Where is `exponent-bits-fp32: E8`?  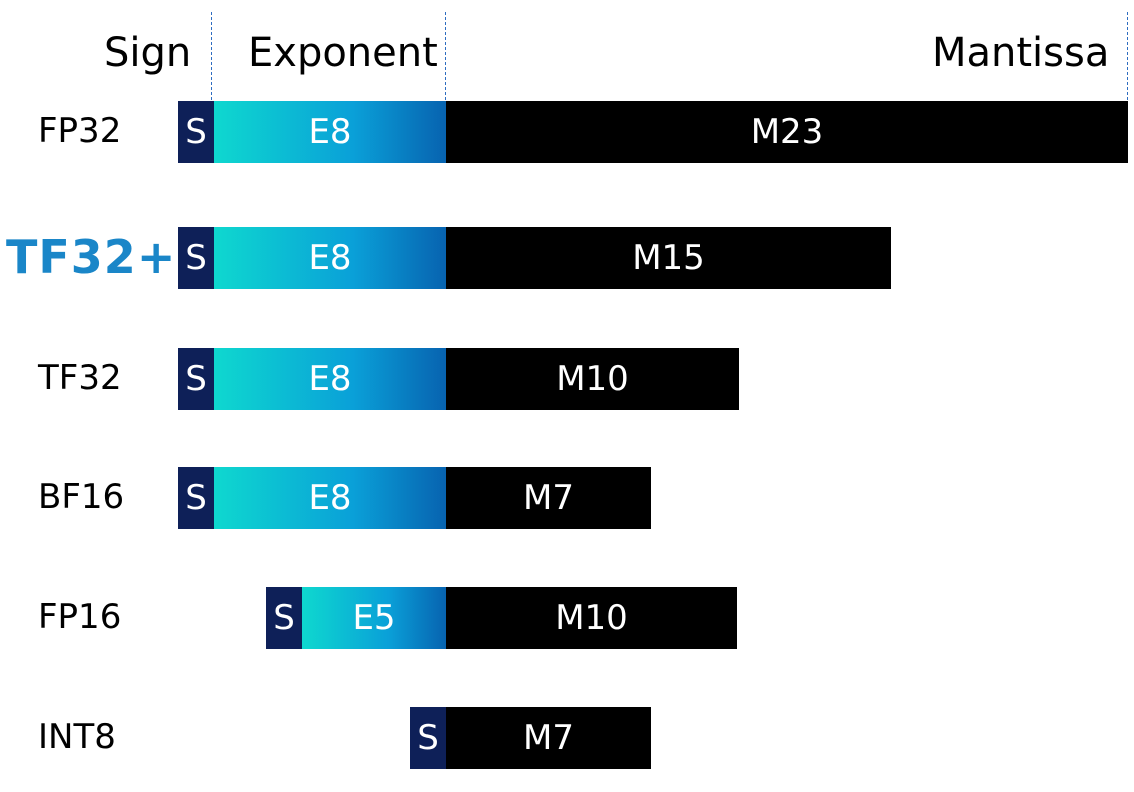
exponent-bits-fp32: E8 is located at coordinates (330, 132).